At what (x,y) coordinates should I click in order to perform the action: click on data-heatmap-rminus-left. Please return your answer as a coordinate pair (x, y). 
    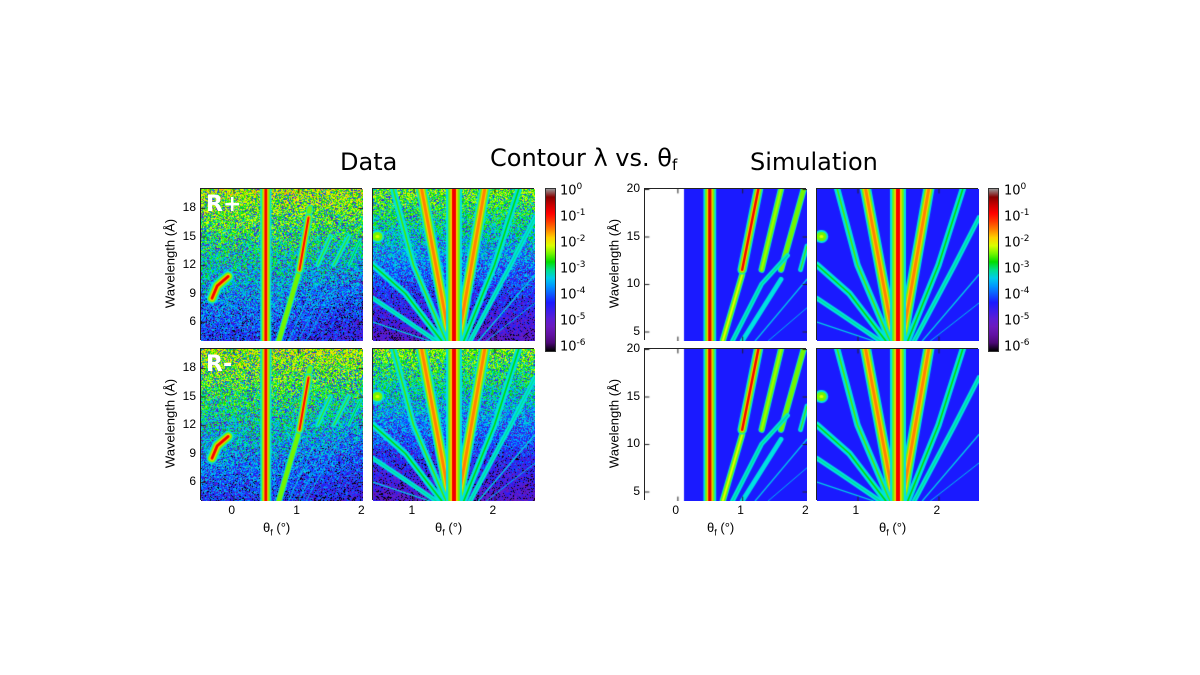
    Looking at the image, I should click on (281, 424).